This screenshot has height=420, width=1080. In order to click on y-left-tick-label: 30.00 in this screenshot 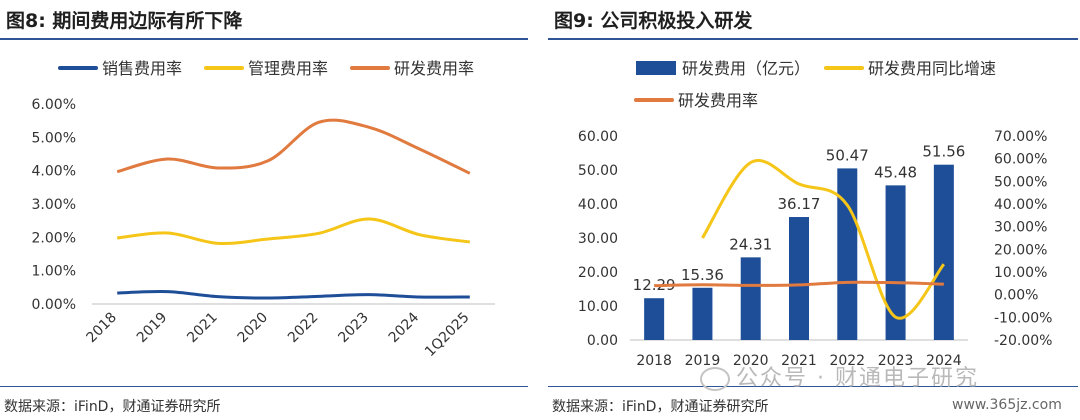, I will do `click(598, 239)`.